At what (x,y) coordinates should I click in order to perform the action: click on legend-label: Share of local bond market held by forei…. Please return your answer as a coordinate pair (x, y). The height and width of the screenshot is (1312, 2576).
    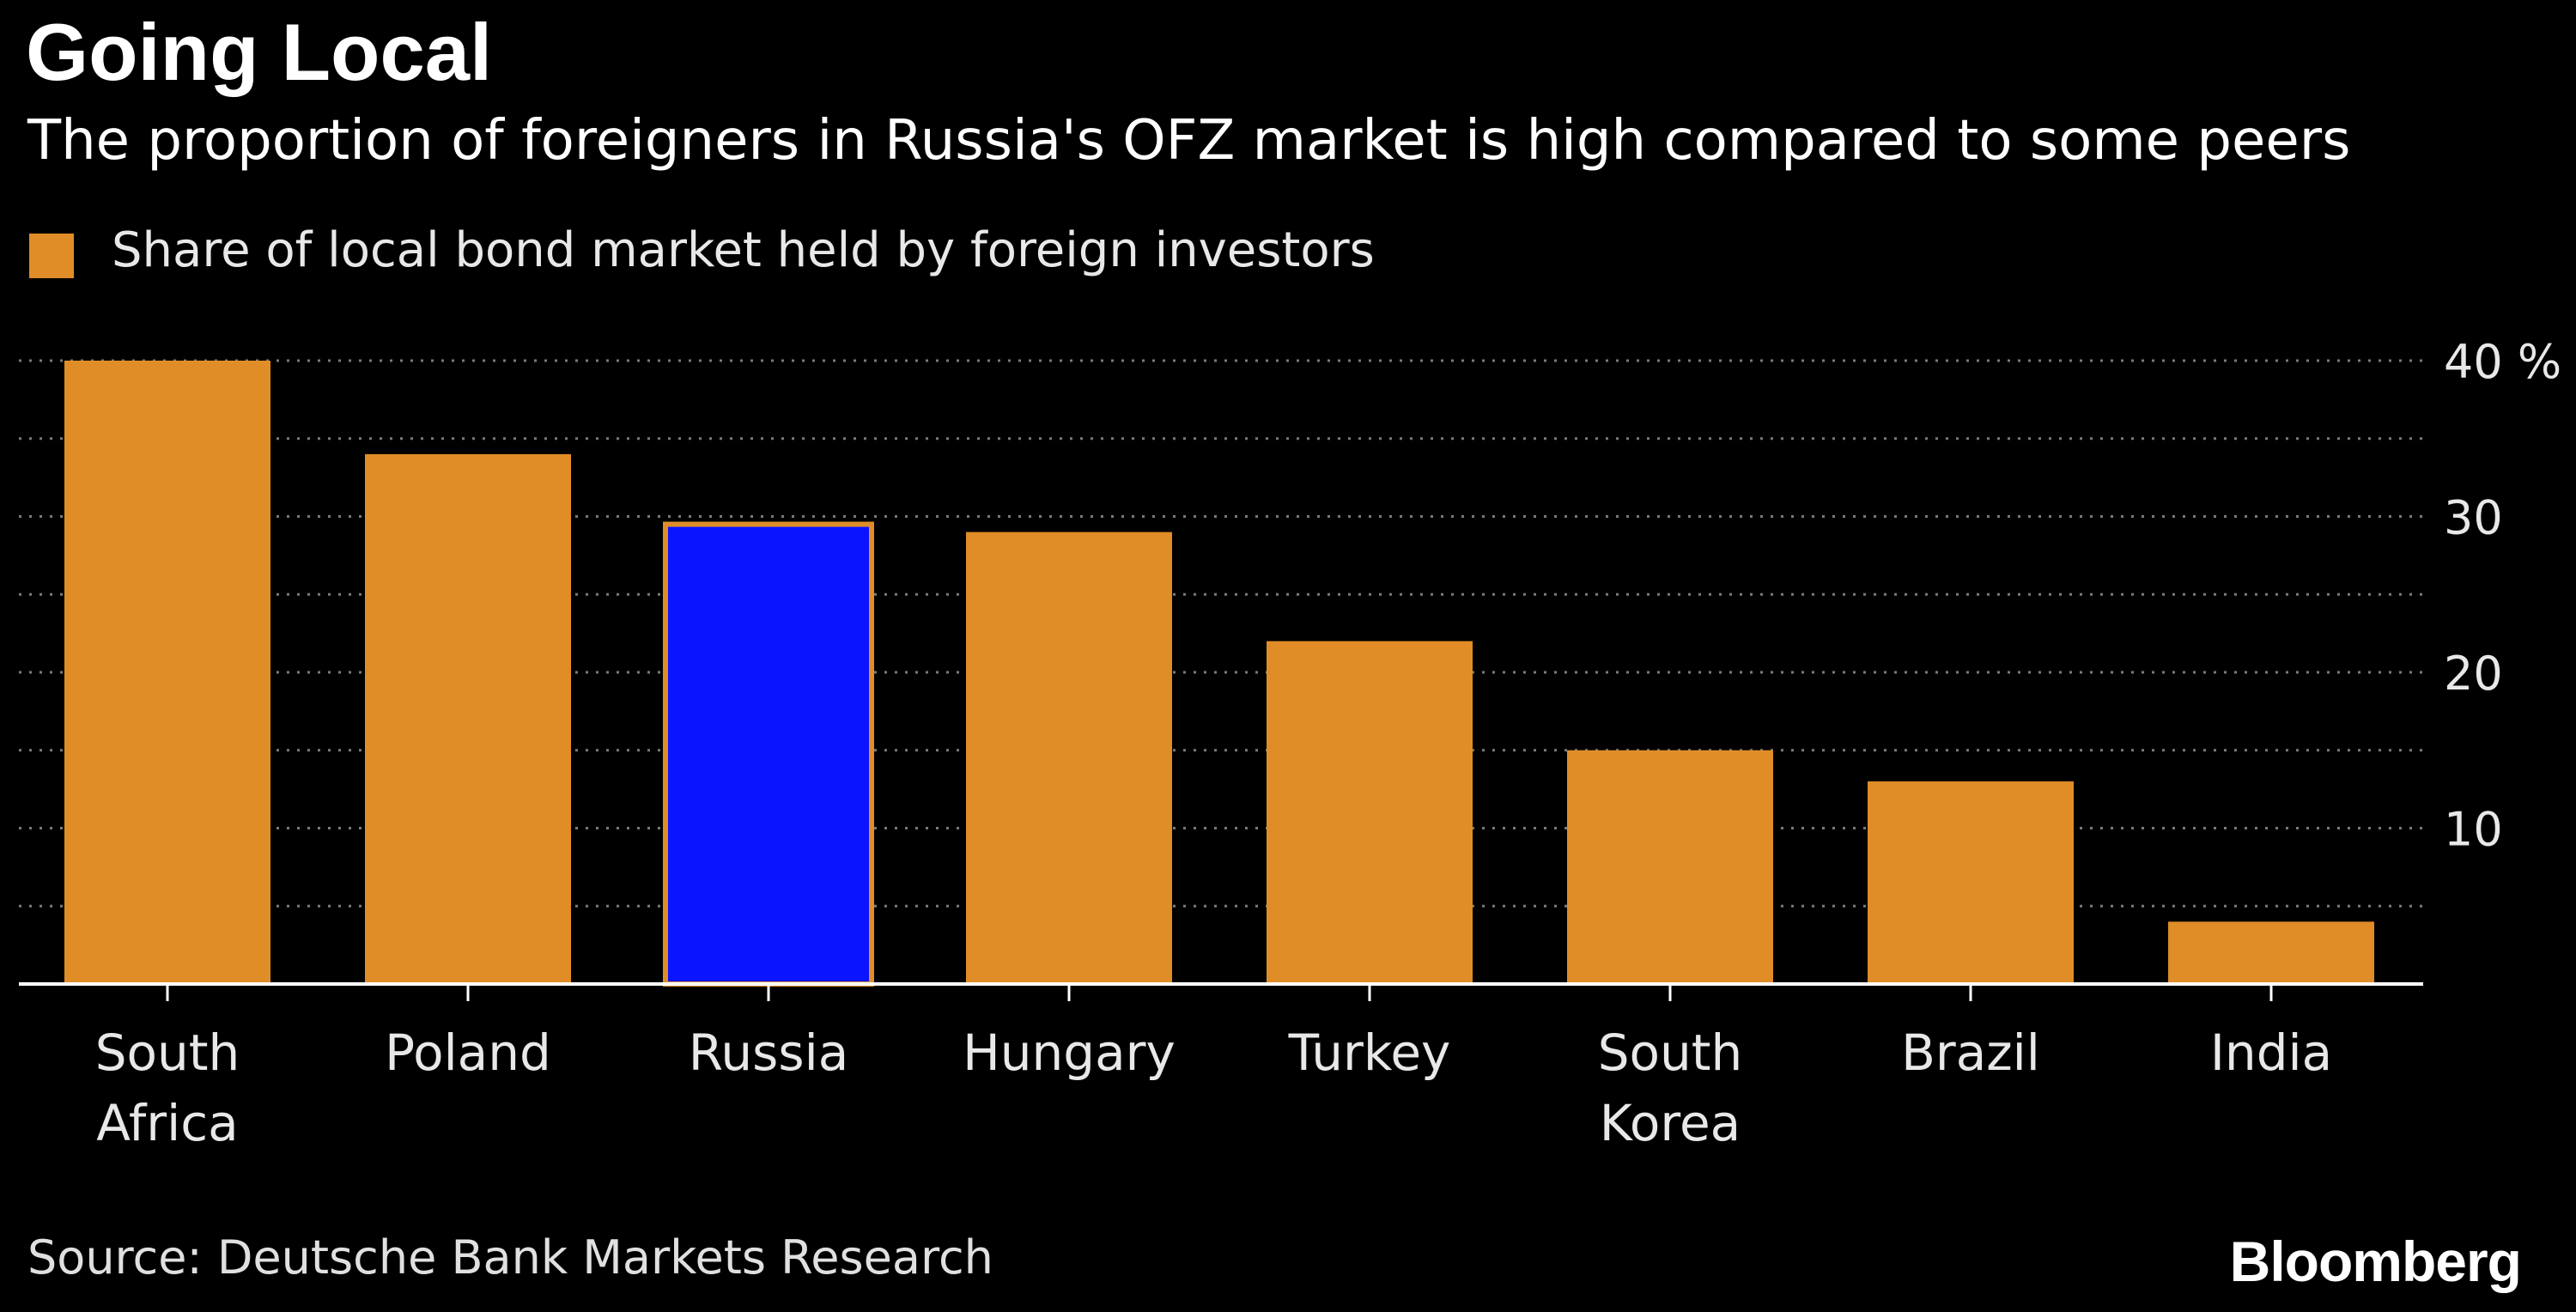
    Looking at the image, I should click on (744, 250).